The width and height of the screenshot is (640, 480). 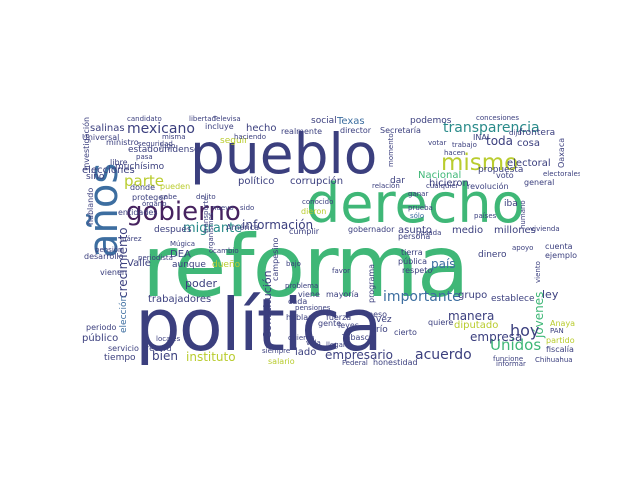 I want to click on word: programa, so click(x=371, y=283).